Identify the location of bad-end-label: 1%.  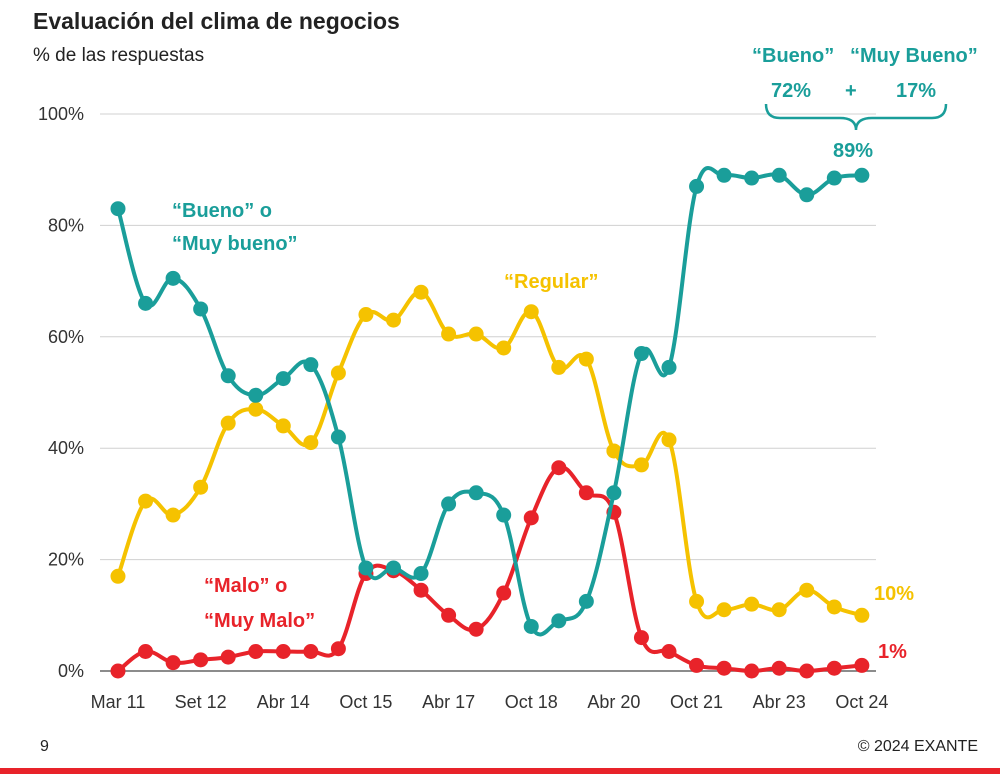
(892, 652).